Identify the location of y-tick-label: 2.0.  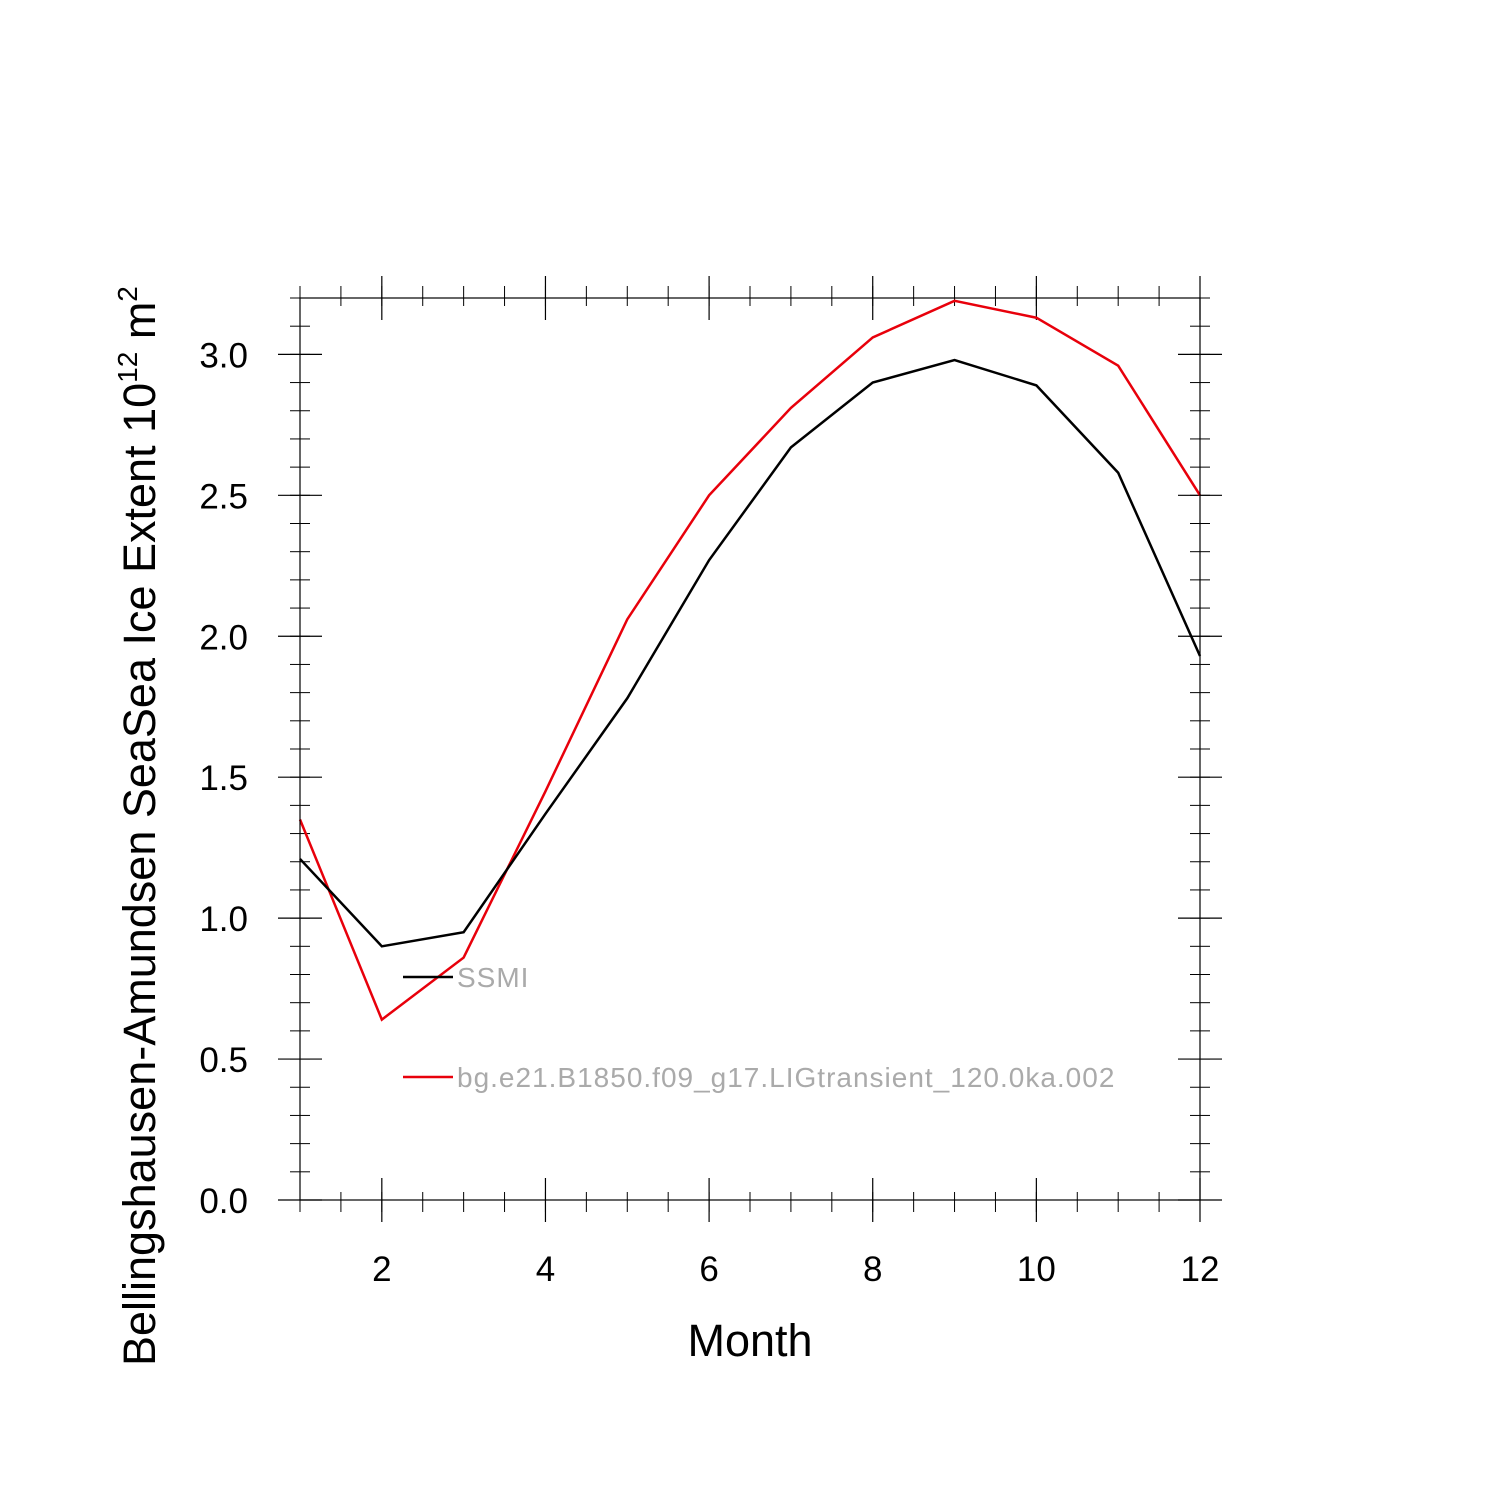
(223, 637).